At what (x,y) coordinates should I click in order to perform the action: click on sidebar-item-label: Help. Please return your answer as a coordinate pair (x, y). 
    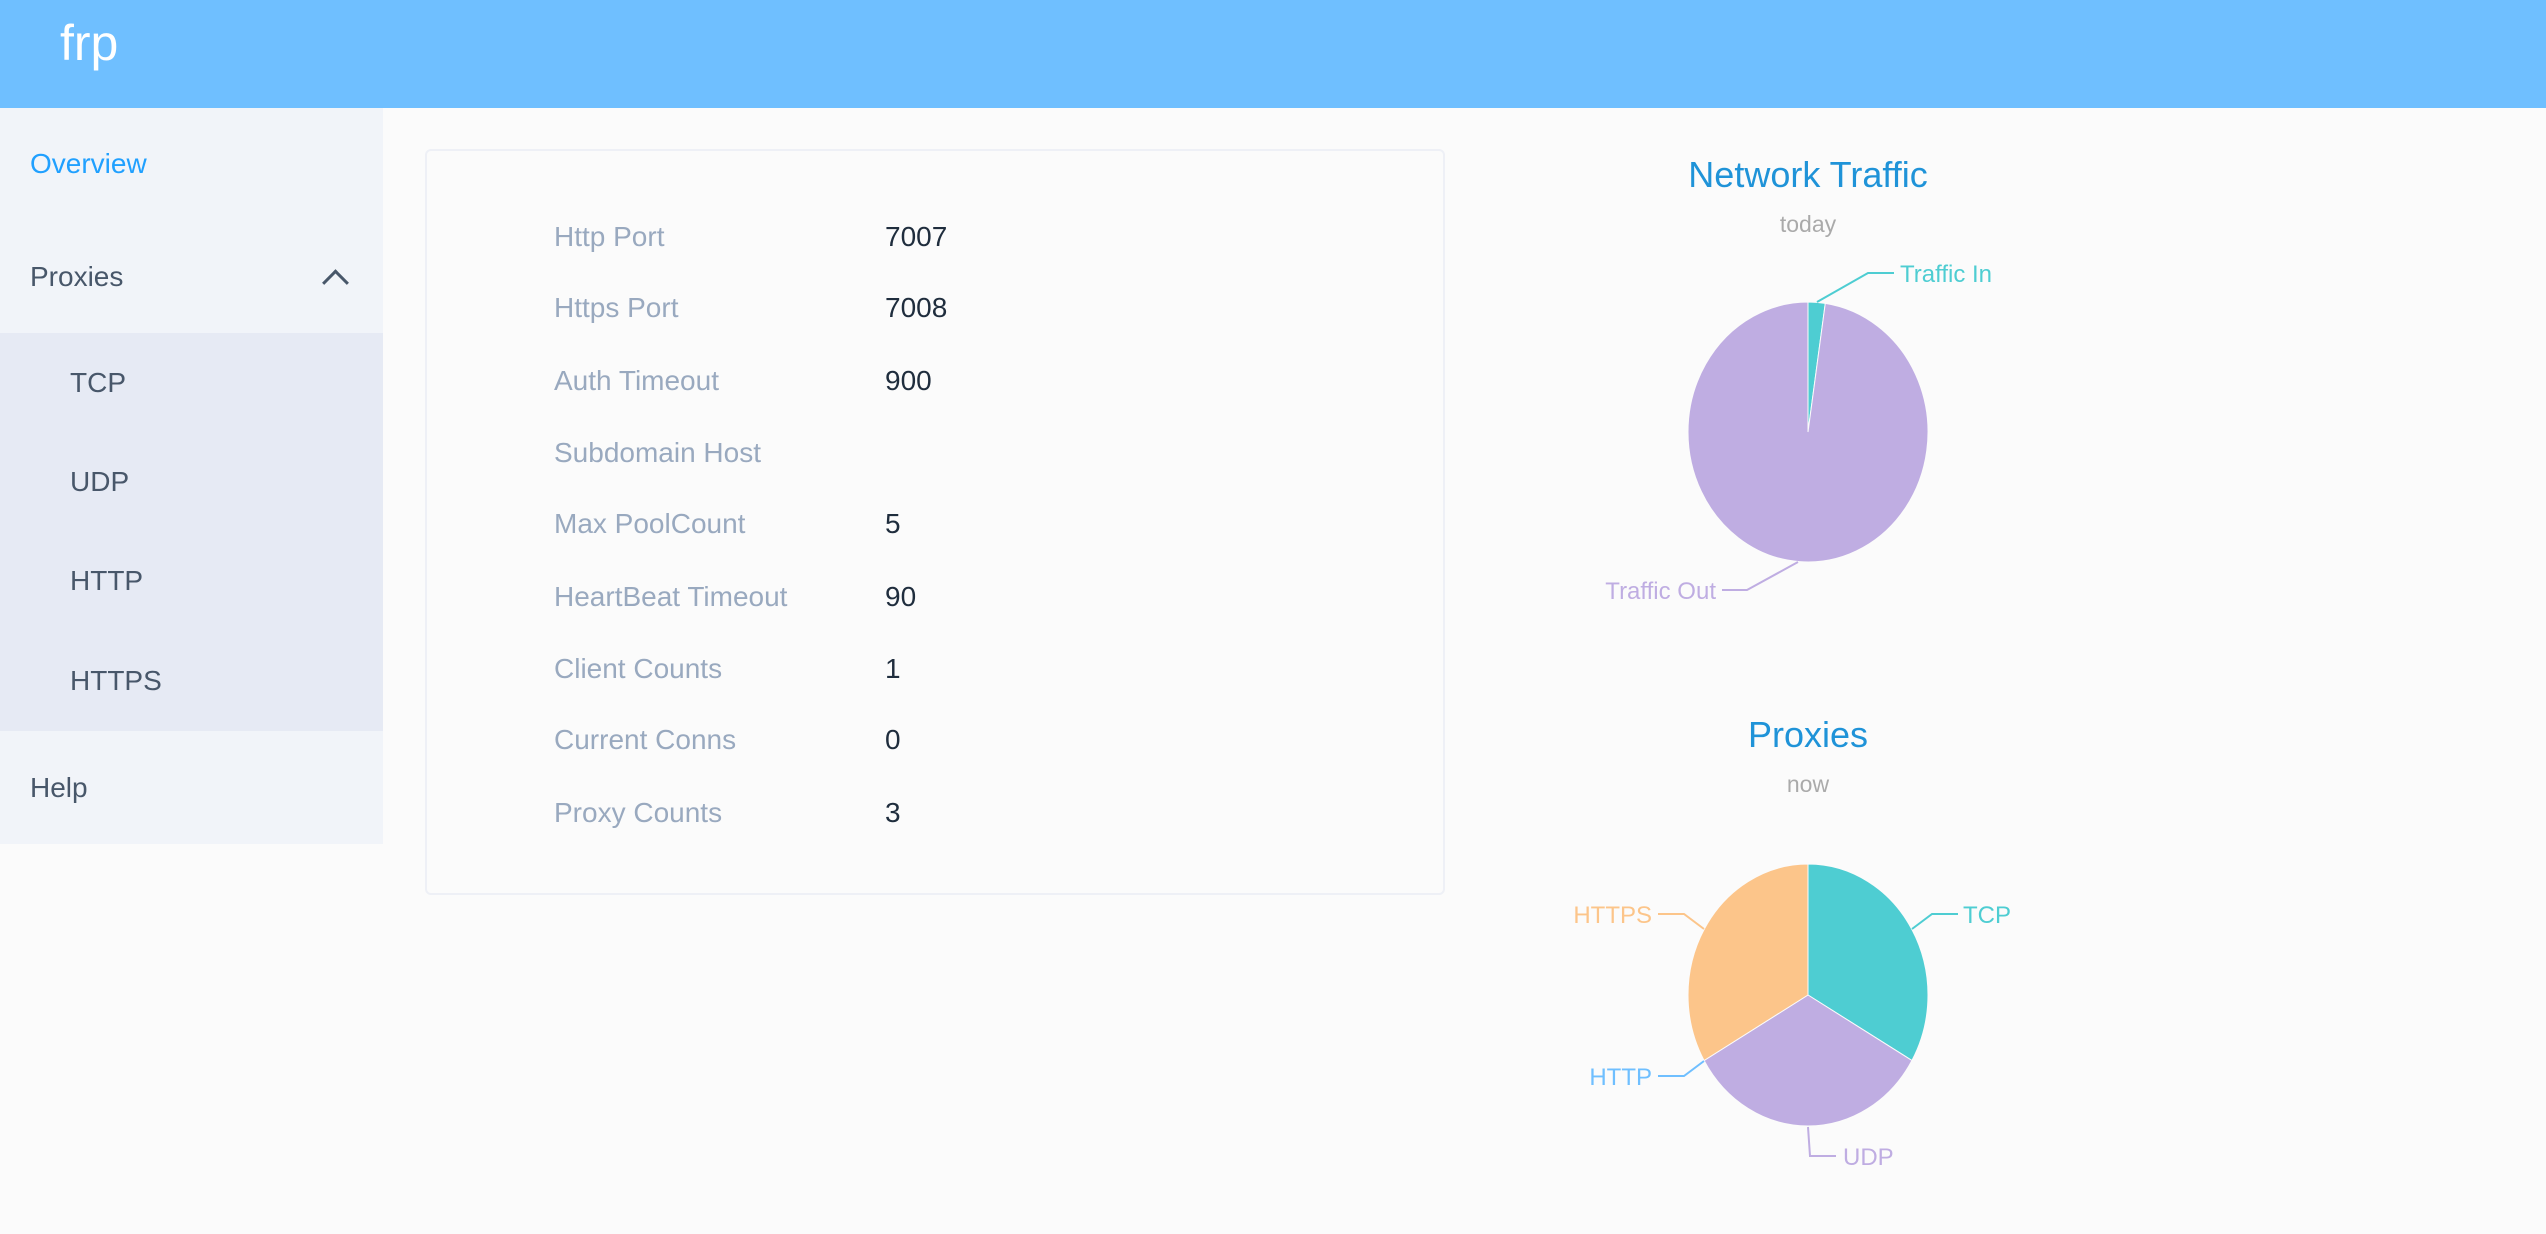
    Looking at the image, I should click on (59, 787).